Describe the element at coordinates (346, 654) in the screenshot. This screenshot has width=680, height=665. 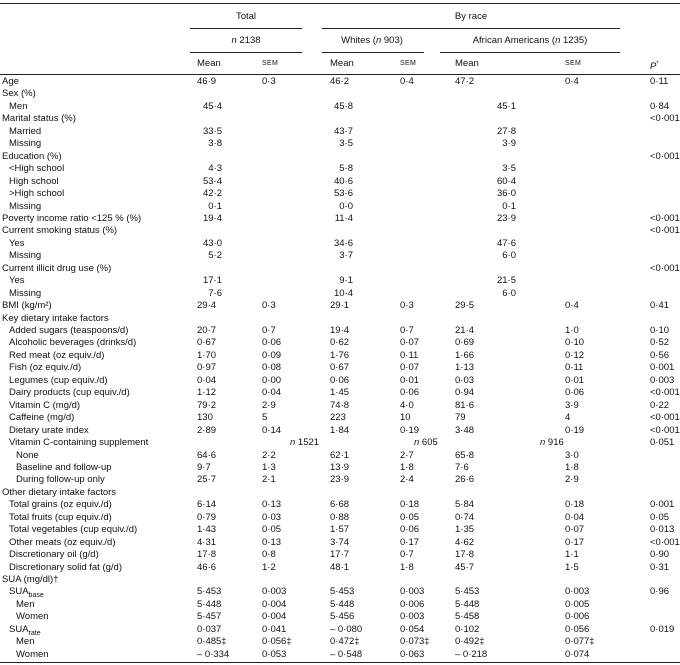
I see `cell-value: – 0·548` at that location.